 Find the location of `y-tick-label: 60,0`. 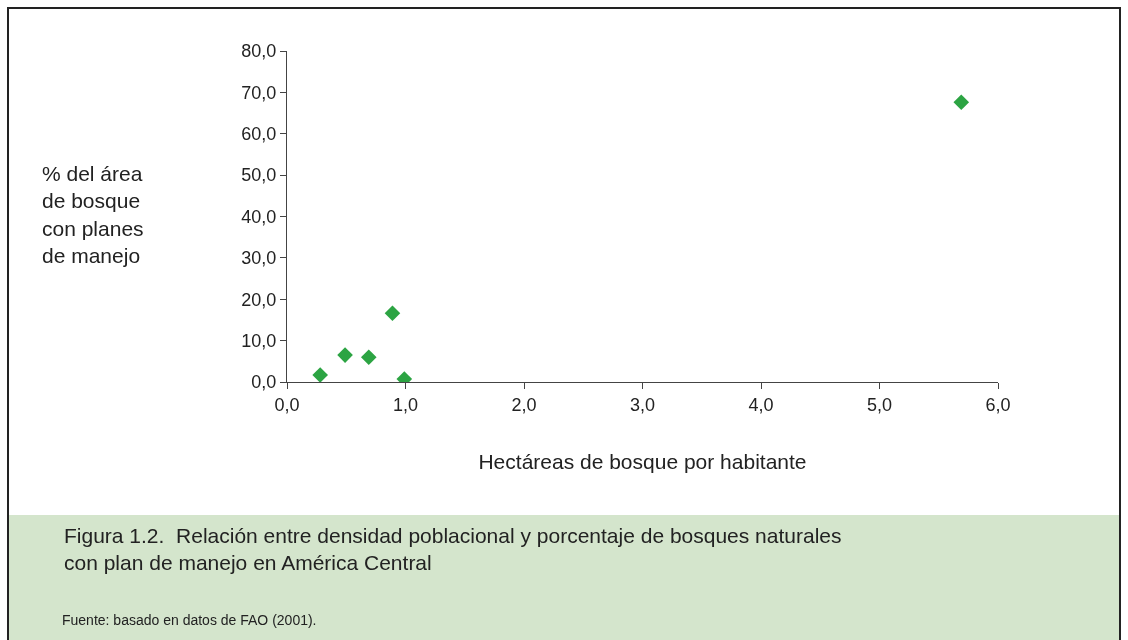

y-tick-label: 60,0 is located at coordinates (259, 134).